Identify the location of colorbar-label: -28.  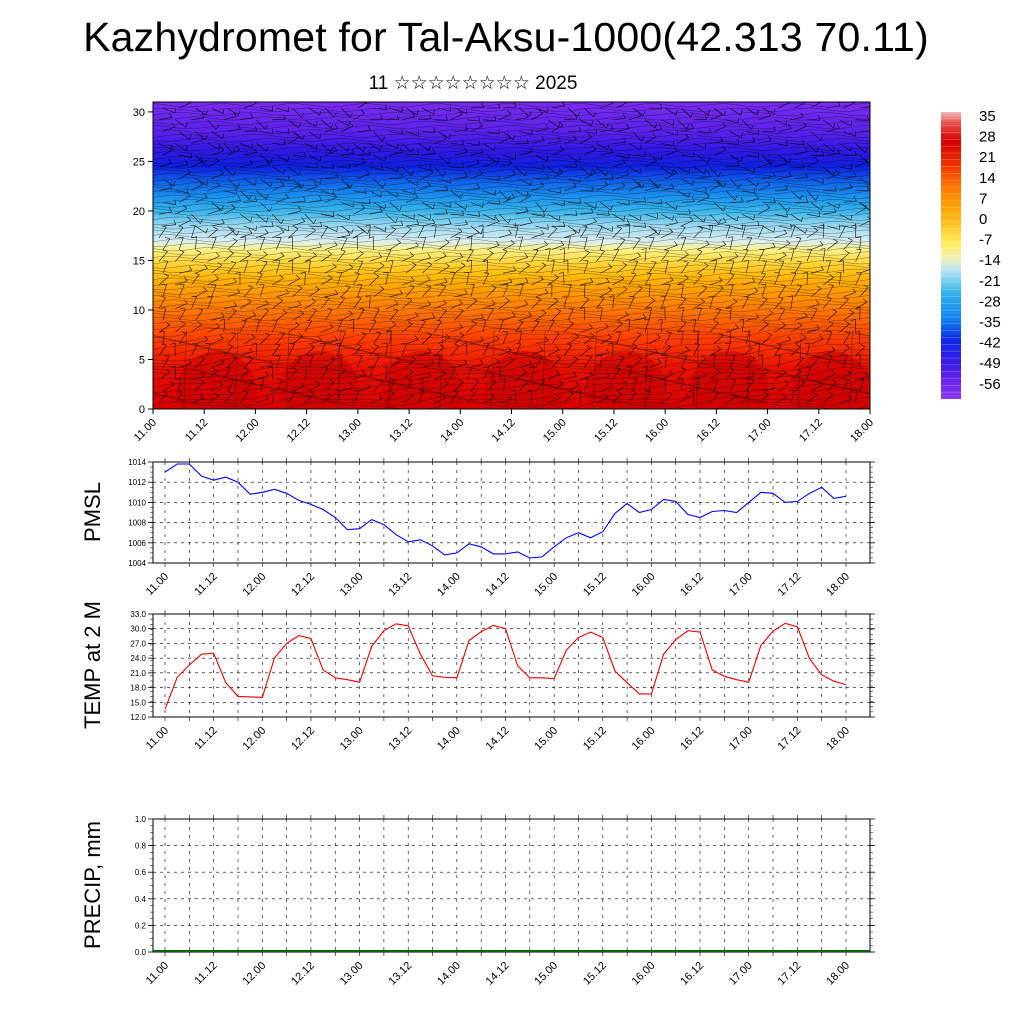
(990, 301).